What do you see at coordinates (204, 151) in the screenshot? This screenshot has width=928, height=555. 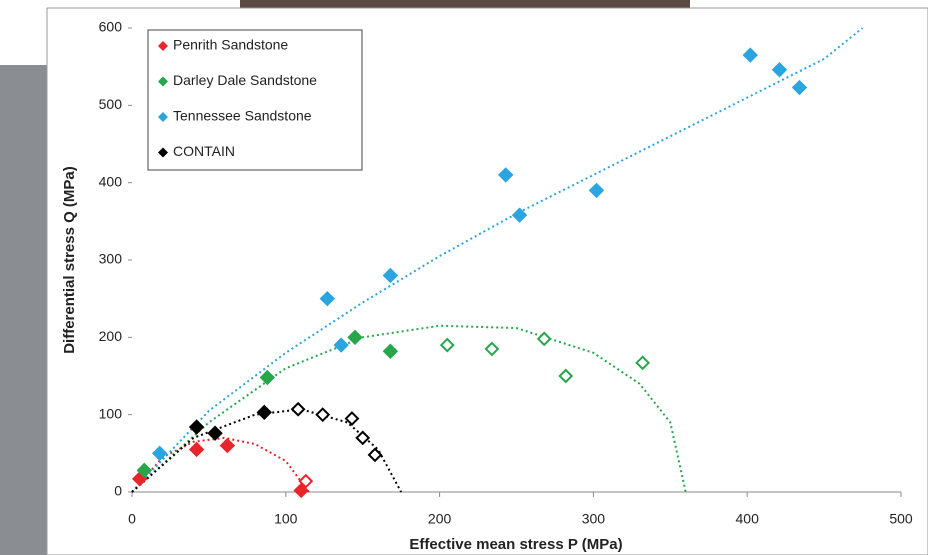 I see `legend-label: CONTAIN` at bounding box center [204, 151].